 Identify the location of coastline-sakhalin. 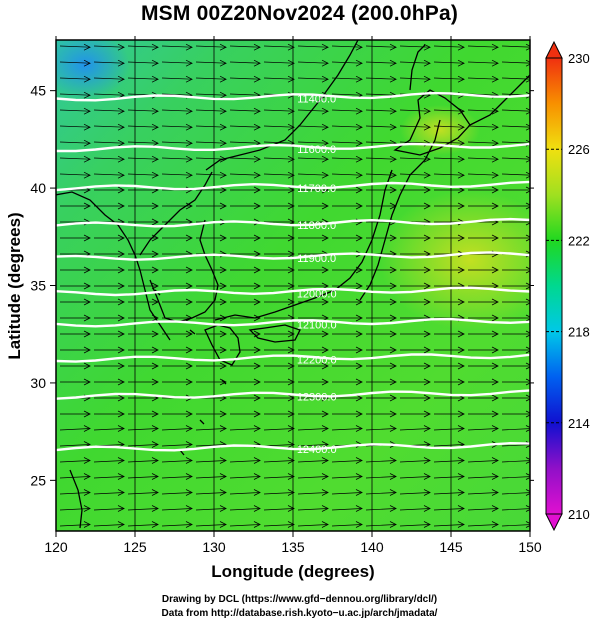
(417, 67).